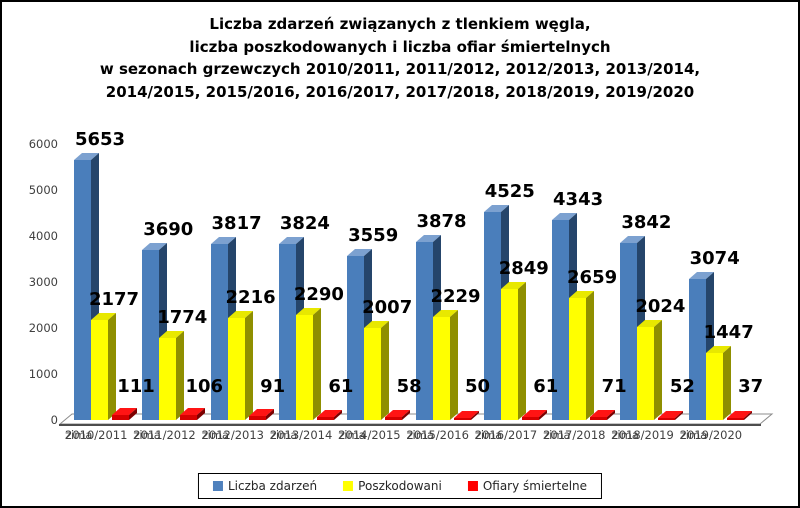  I want to click on legend-label-ofiary: Ofiary śmiertelne, so click(535, 486).